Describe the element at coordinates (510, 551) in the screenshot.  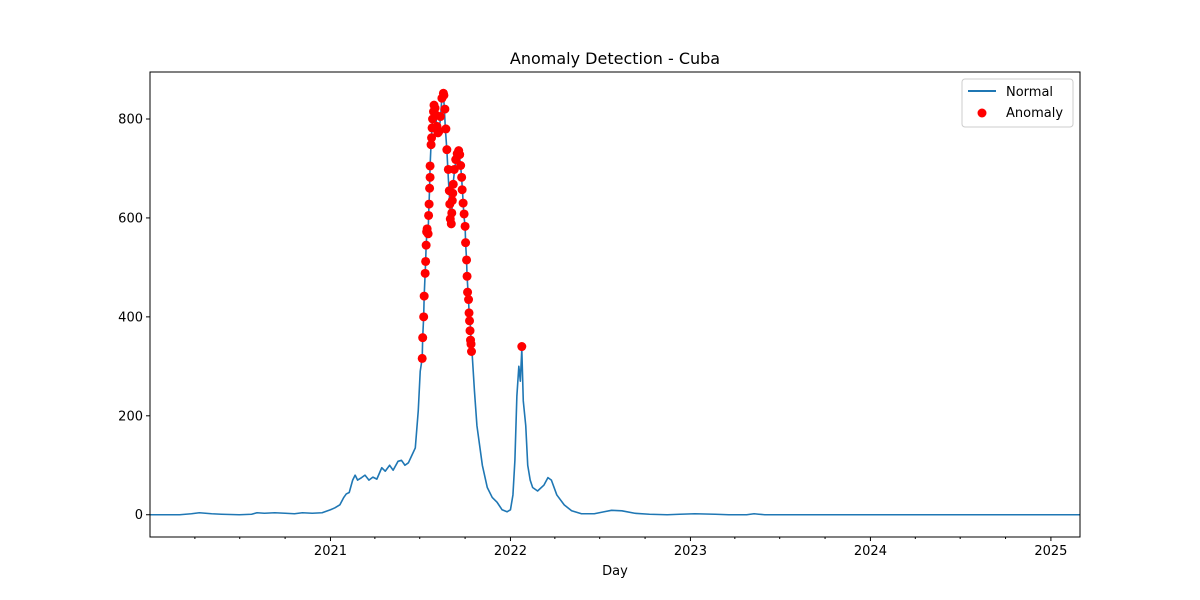
I see `x-tick-label: 2022` at that location.